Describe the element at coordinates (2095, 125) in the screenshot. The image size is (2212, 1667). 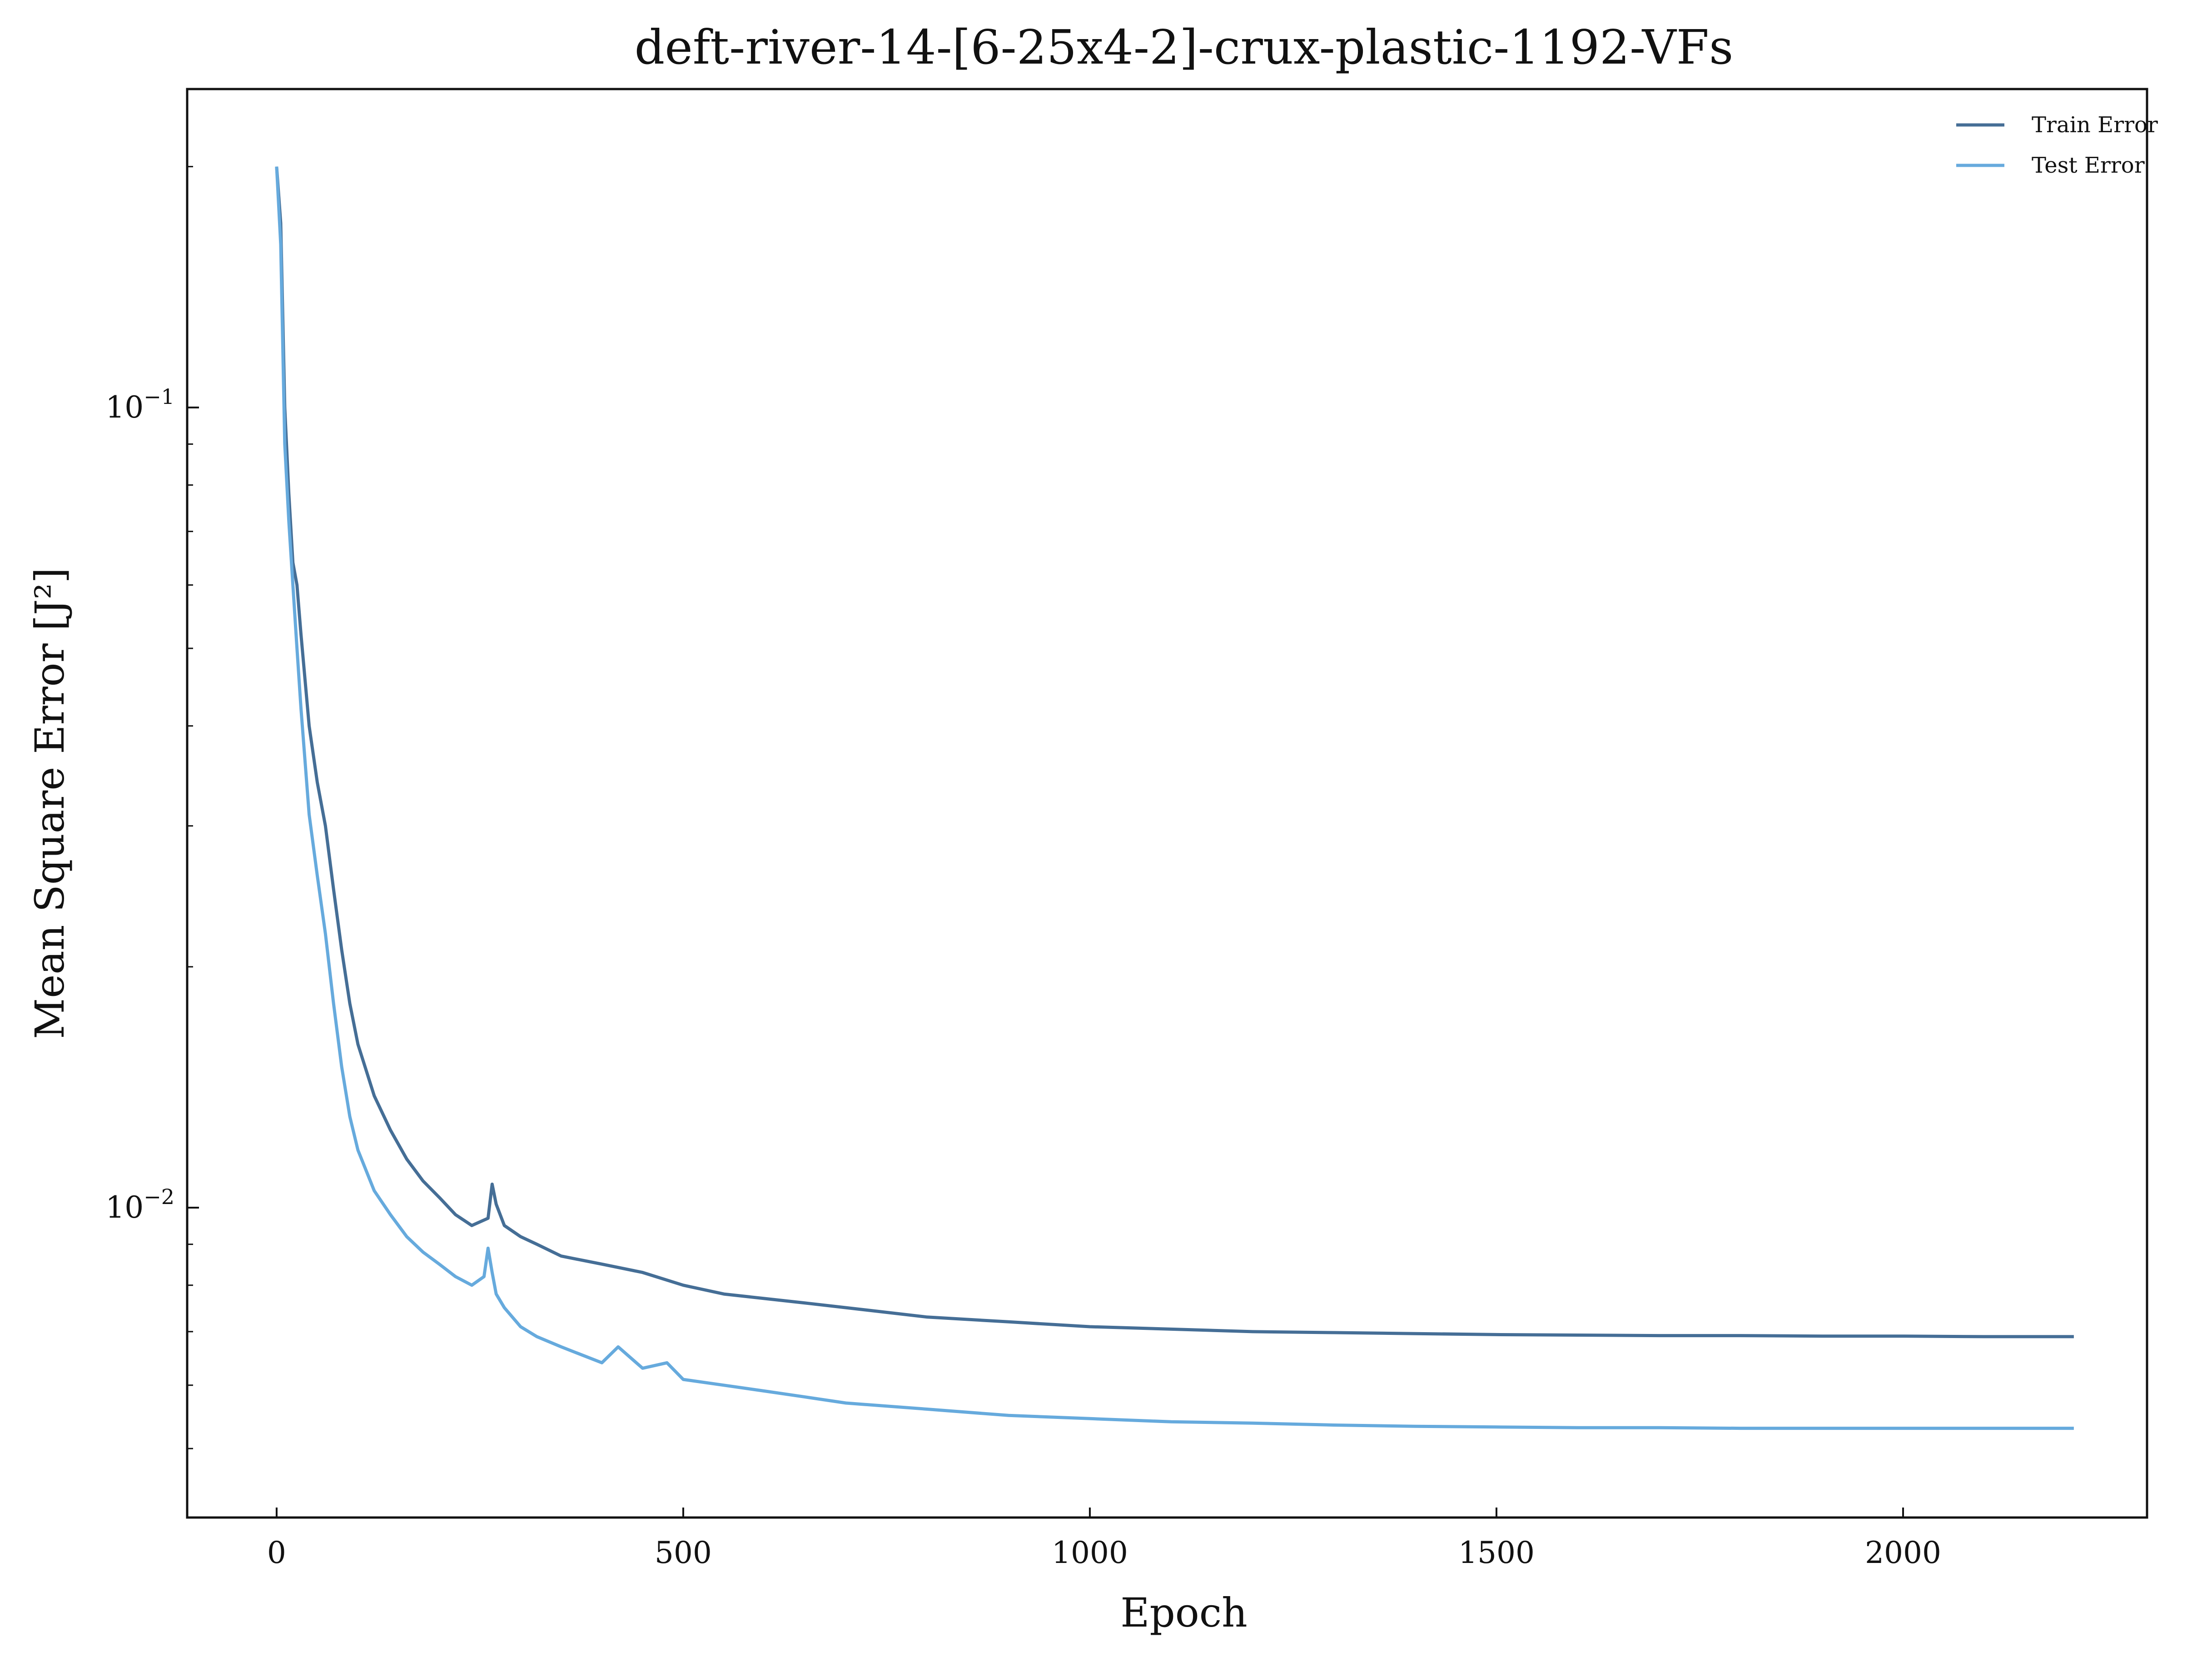
I see `legend-label-train-error: Train Error` at that location.